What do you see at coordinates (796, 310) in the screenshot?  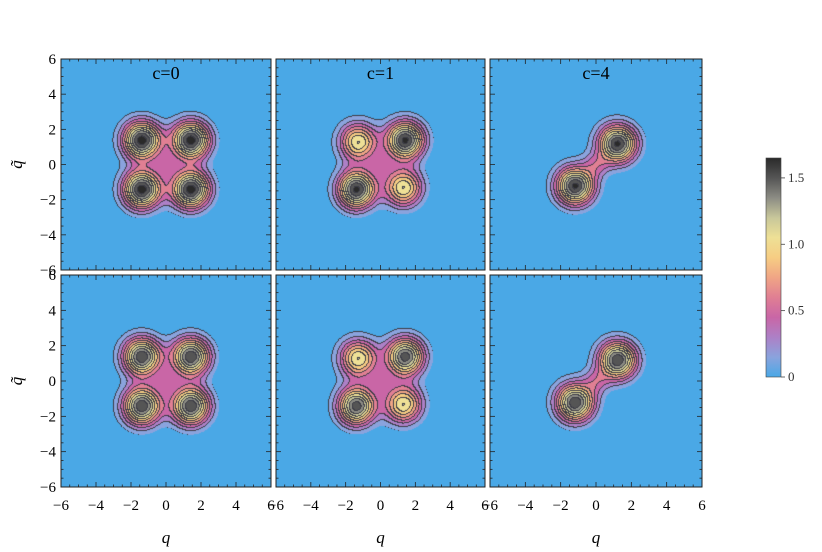 I see `colorbar-tick-label: 0.5` at bounding box center [796, 310].